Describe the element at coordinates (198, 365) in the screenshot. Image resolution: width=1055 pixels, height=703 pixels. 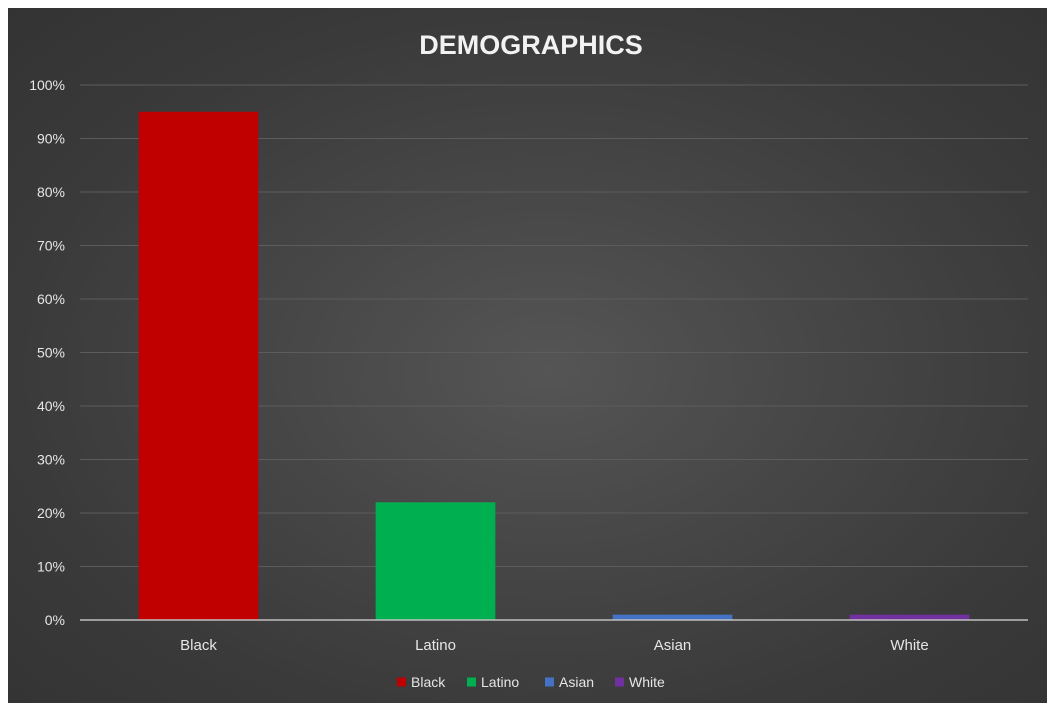
I see `bar-black` at that location.